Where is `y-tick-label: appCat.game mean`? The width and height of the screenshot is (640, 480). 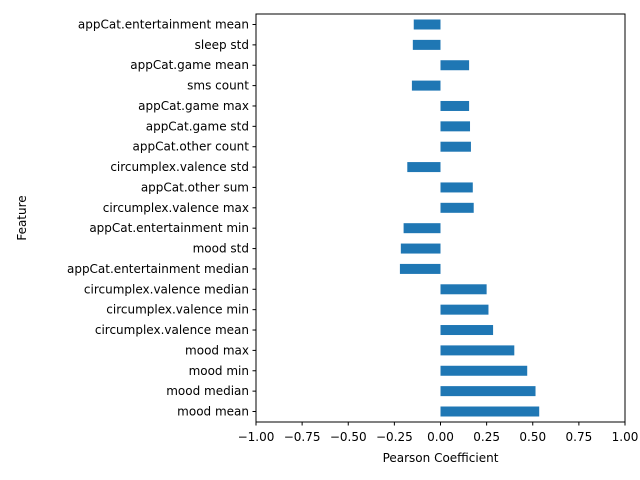
y-tick-label: appCat.game mean is located at coordinates (189, 65).